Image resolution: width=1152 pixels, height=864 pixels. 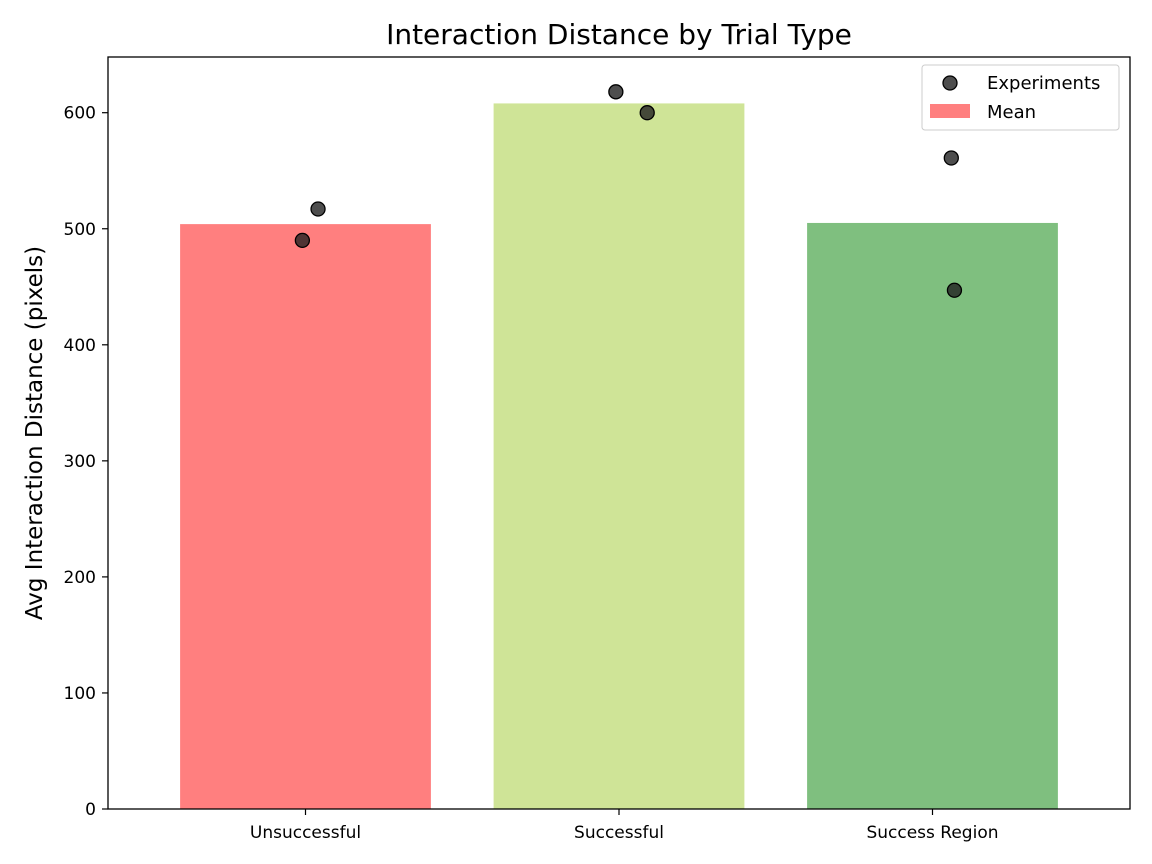 I want to click on x-tick-label-success-region: Success Region, so click(x=932, y=833).